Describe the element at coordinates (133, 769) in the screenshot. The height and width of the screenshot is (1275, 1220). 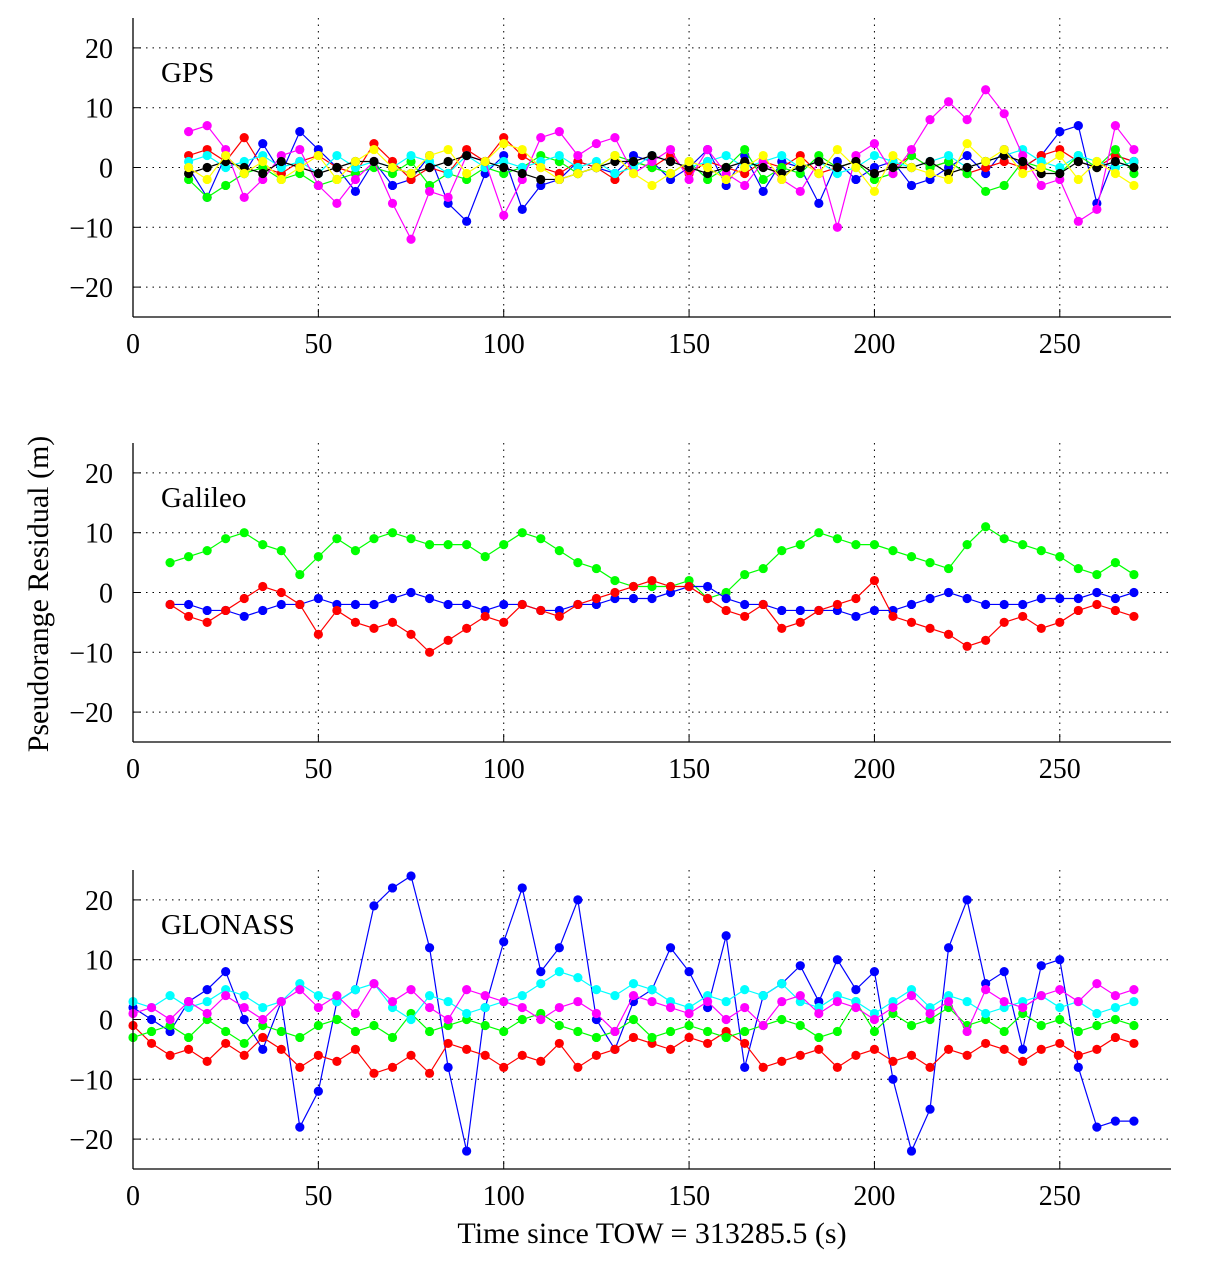
I see `x-tick-label: 0` at that location.